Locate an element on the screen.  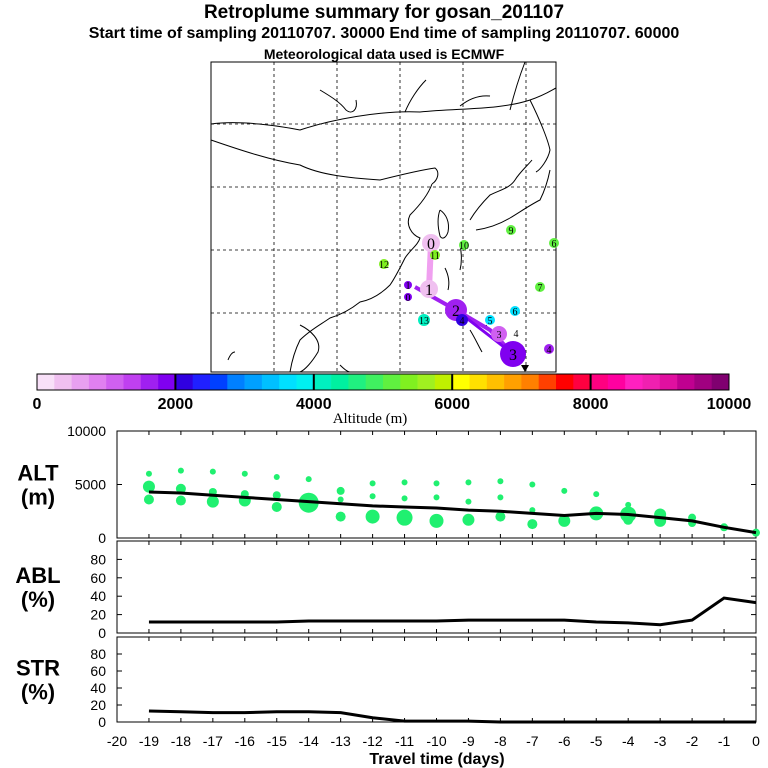
y-tick-label: 5000 is located at coordinates (90, 485).